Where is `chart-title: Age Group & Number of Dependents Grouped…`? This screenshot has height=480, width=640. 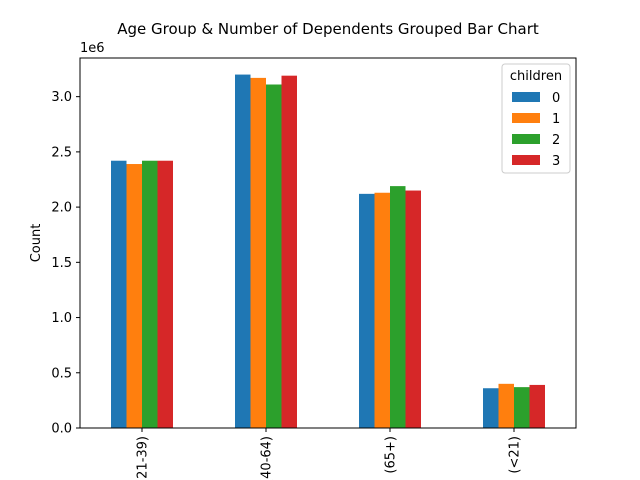
chart-title: Age Group & Number of Dependents Grouped… is located at coordinates (328, 29).